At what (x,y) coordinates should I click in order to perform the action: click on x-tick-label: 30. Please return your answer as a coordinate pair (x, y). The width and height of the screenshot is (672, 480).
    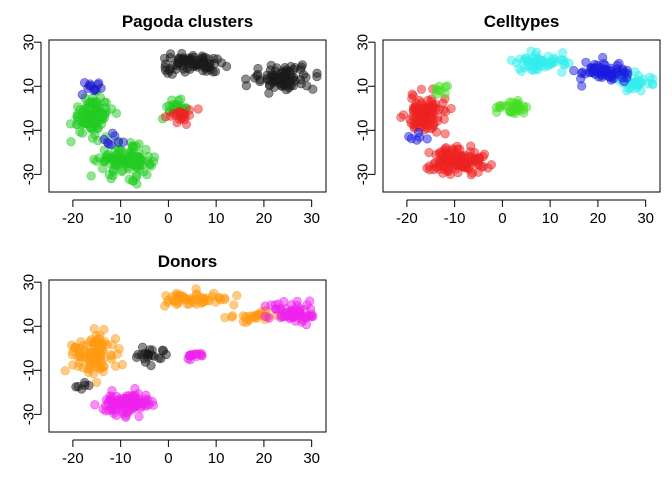
    Looking at the image, I should click on (311, 218).